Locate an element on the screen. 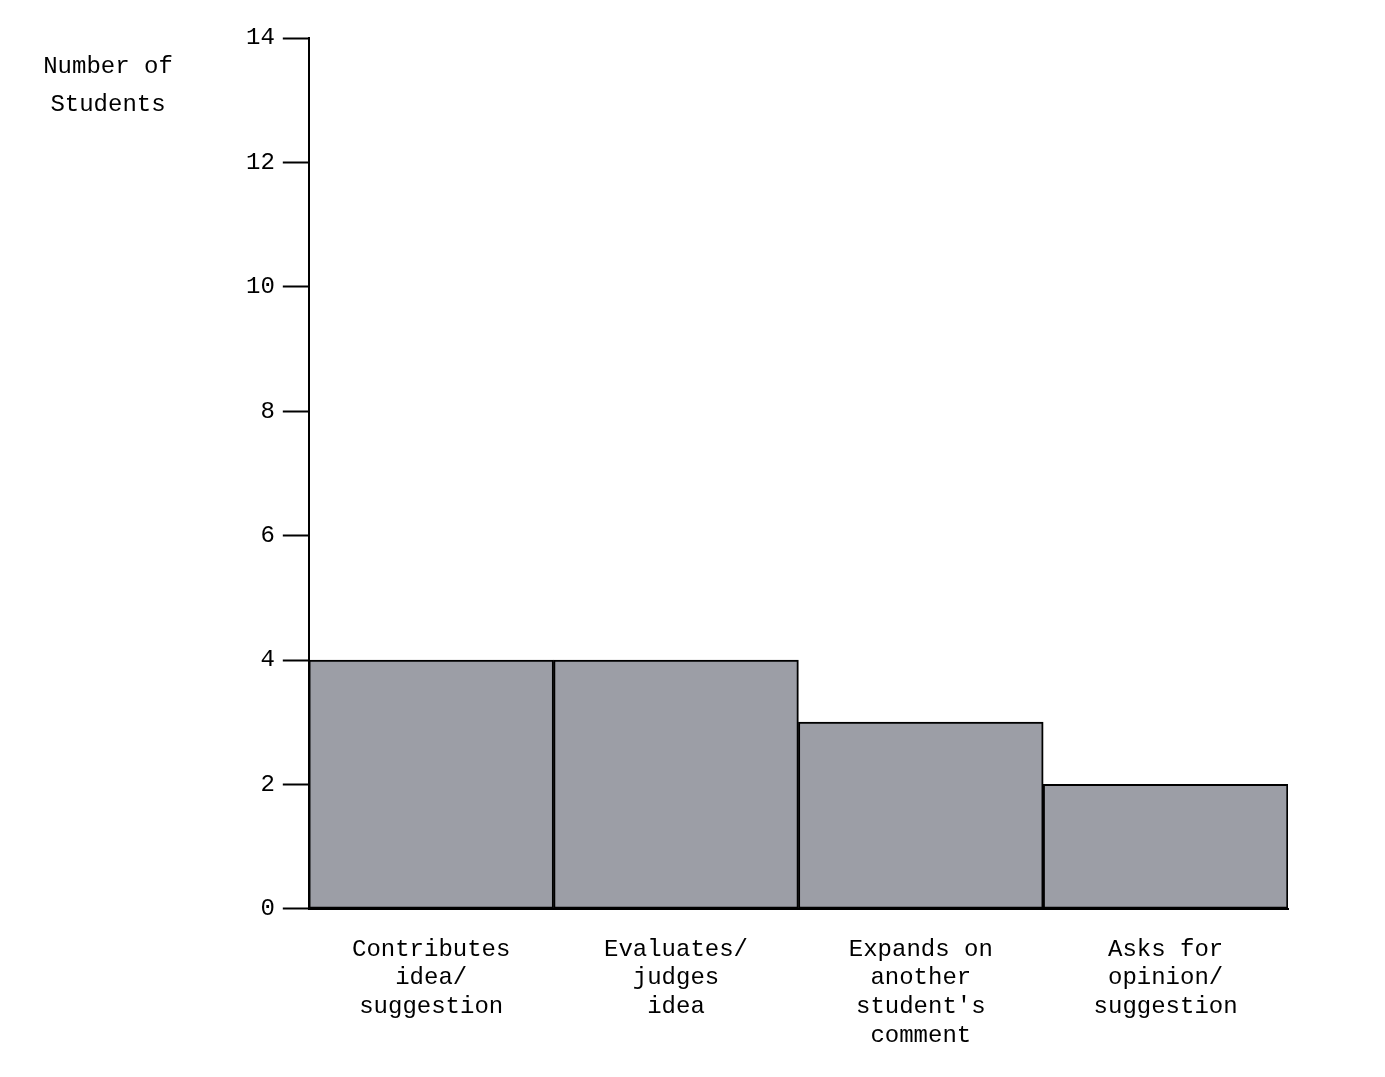 Image resolution: width=1385 pixels, height=1077 pixels. y-tick-label: 14 is located at coordinates (260, 38).